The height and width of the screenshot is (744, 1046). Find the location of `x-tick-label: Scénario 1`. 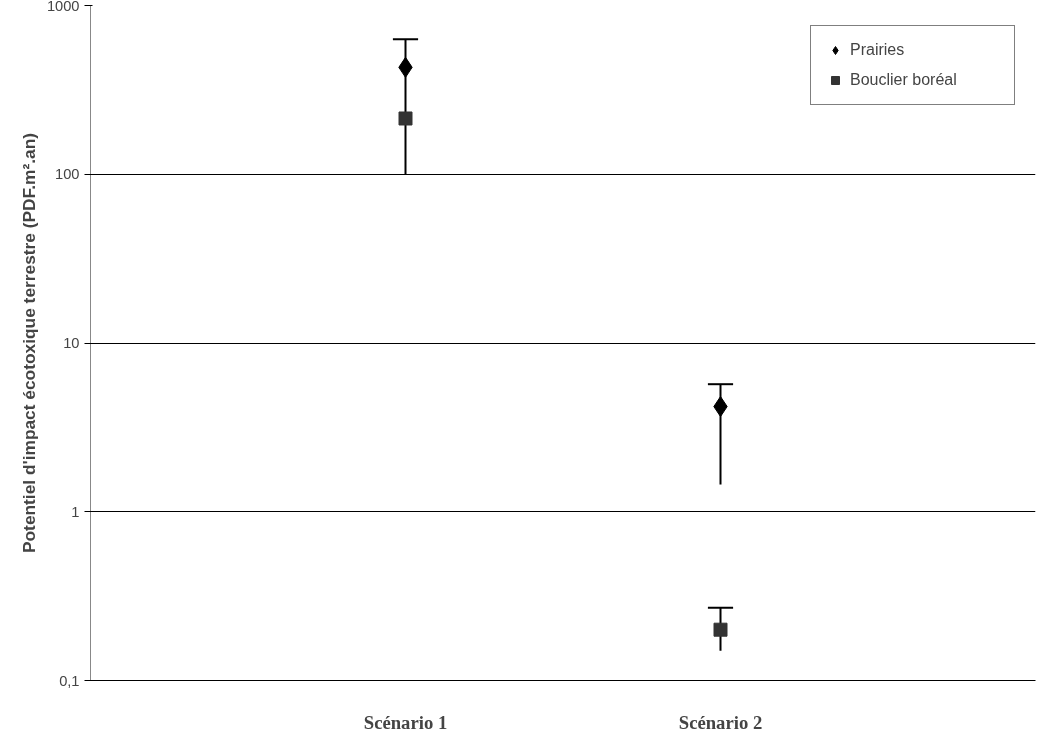

x-tick-label: Scénario 1 is located at coordinates (405, 722).